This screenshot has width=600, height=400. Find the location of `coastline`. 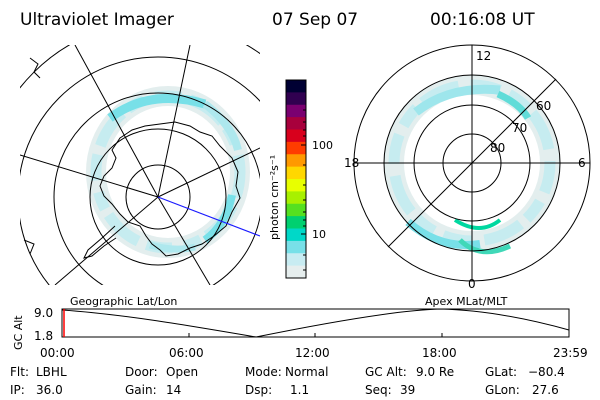

coastline is located at coordinates (170, 189).